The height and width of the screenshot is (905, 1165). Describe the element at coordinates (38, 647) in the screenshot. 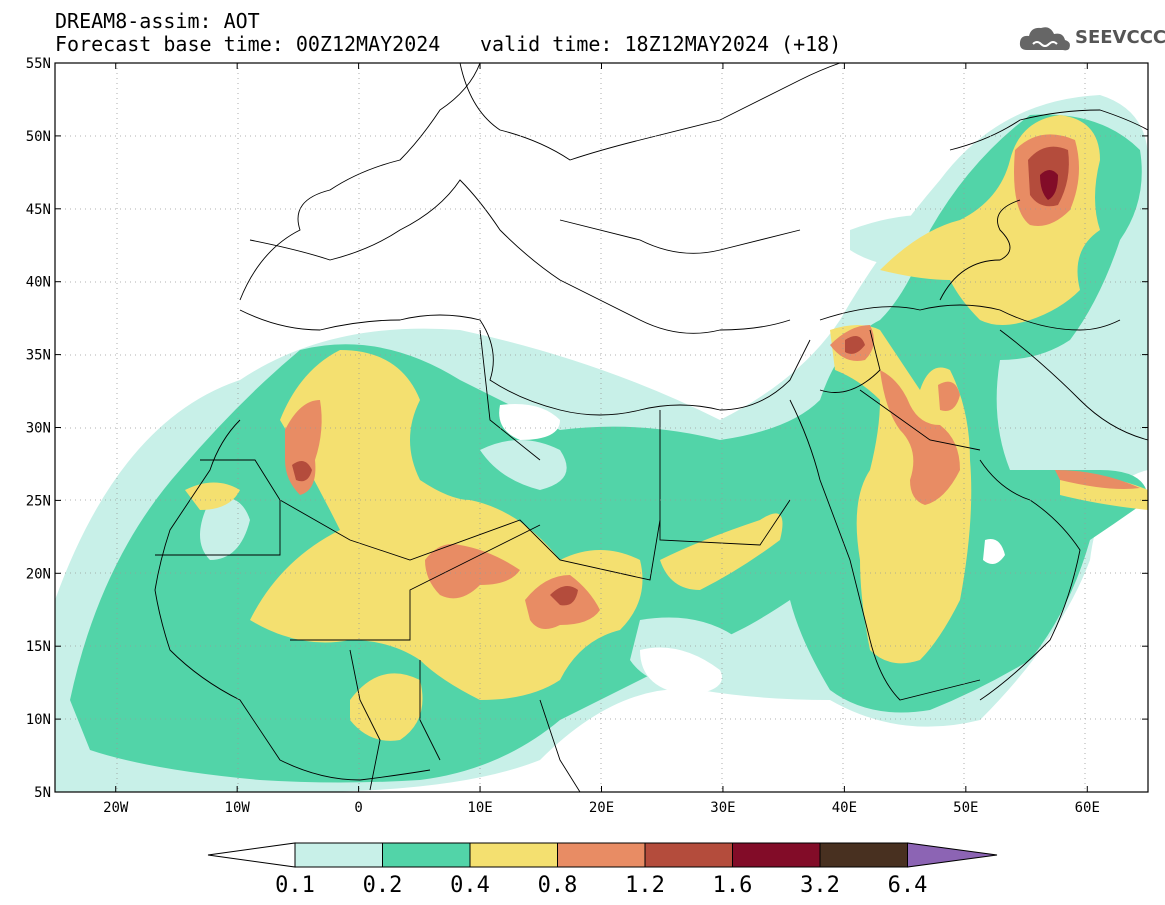

I see `lat-tick-label: 15N` at that location.